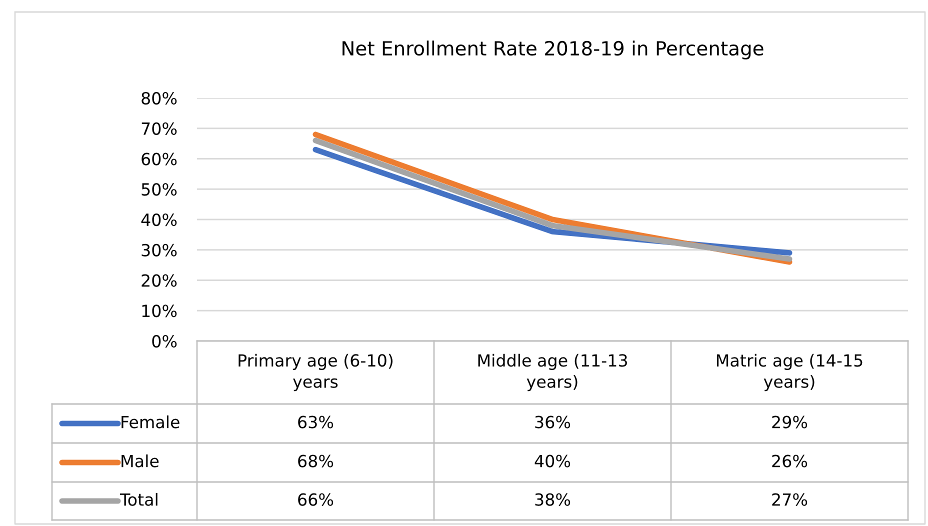 This screenshot has height=526, width=928. What do you see at coordinates (159, 219) in the screenshot?
I see `y-tick-label: 40%` at bounding box center [159, 219].